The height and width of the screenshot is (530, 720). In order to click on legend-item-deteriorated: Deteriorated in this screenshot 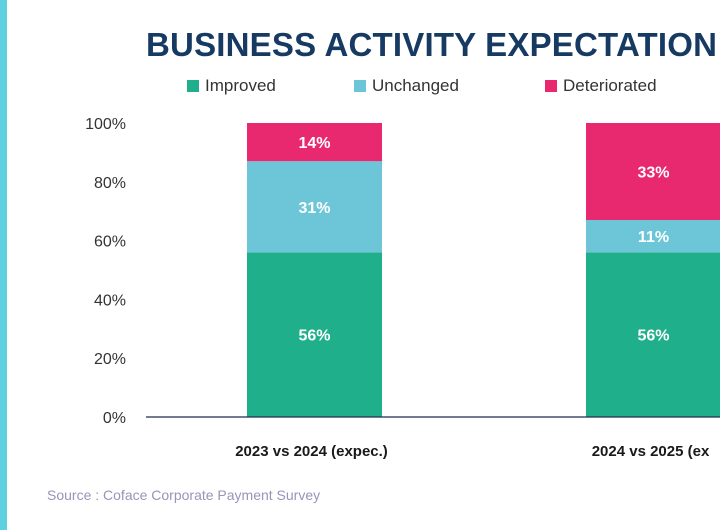, I will do `click(601, 86)`.